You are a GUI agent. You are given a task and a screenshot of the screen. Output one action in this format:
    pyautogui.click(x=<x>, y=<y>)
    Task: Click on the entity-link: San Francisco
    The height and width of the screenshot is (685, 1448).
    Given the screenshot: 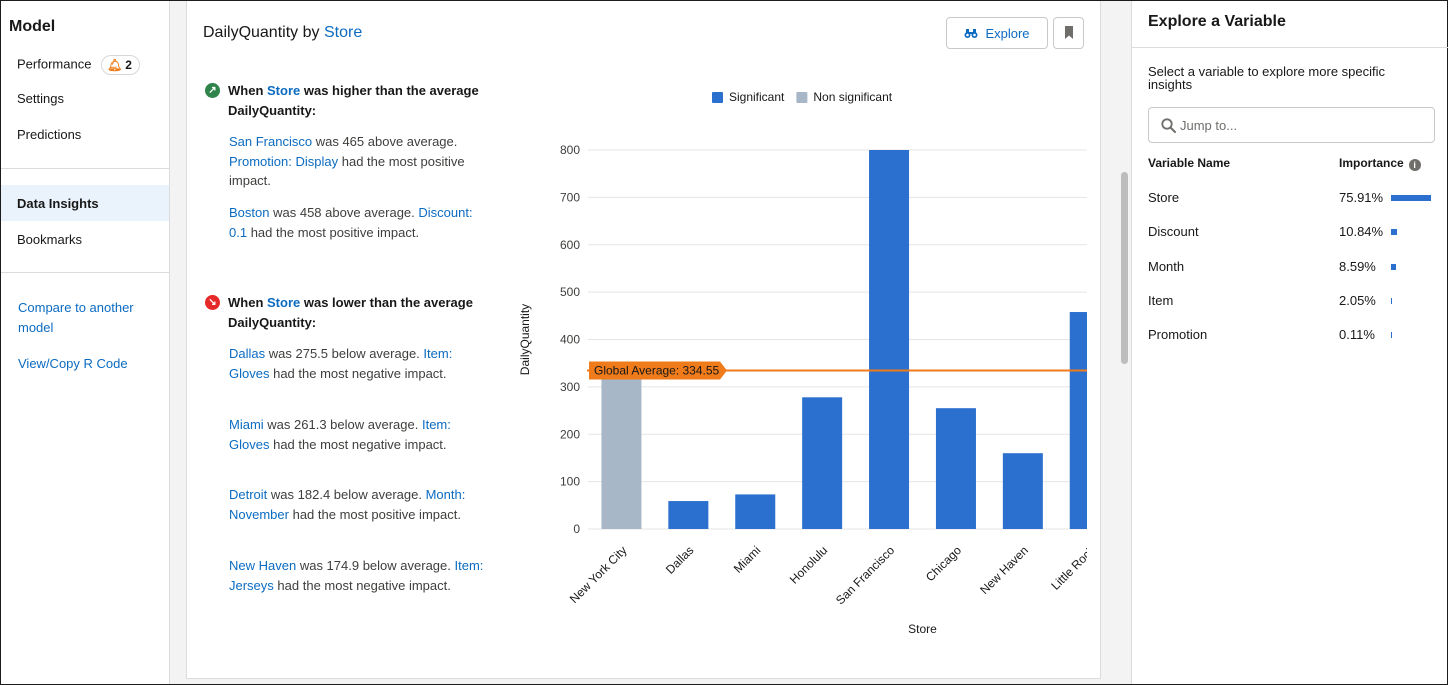 What is the action you would take?
    pyautogui.click(x=271, y=141)
    